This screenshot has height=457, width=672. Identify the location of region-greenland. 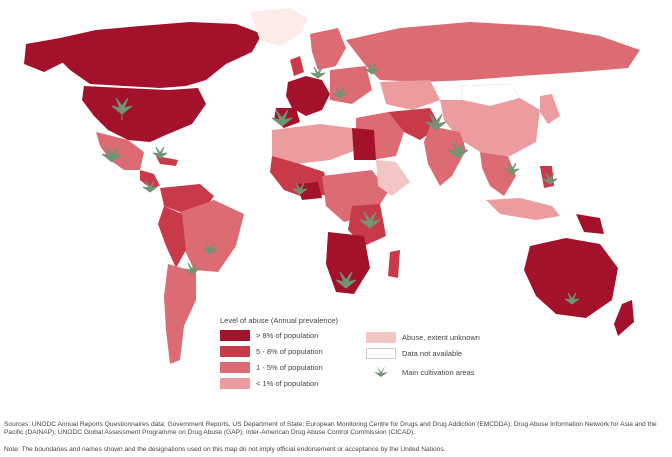
(279, 27).